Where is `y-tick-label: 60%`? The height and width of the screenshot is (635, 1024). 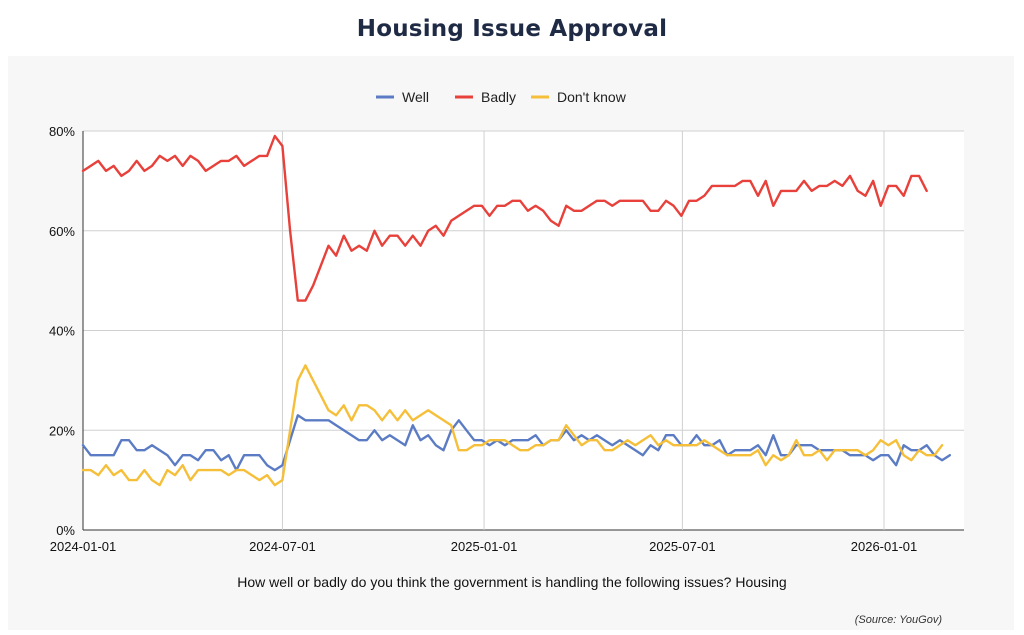 y-tick-label: 60% is located at coordinates (62, 231).